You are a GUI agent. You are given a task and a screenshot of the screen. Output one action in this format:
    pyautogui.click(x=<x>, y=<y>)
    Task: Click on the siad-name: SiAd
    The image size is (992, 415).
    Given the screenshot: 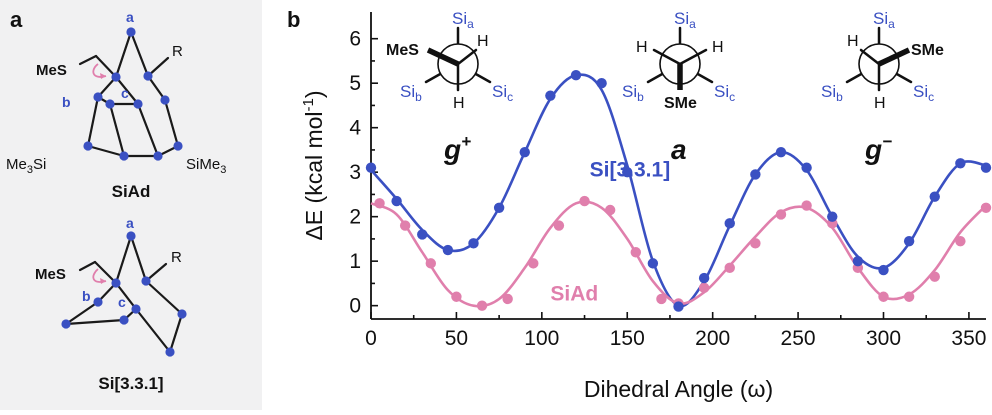 What is the action you would take?
    pyautogui.click(x=131, y=191)
    